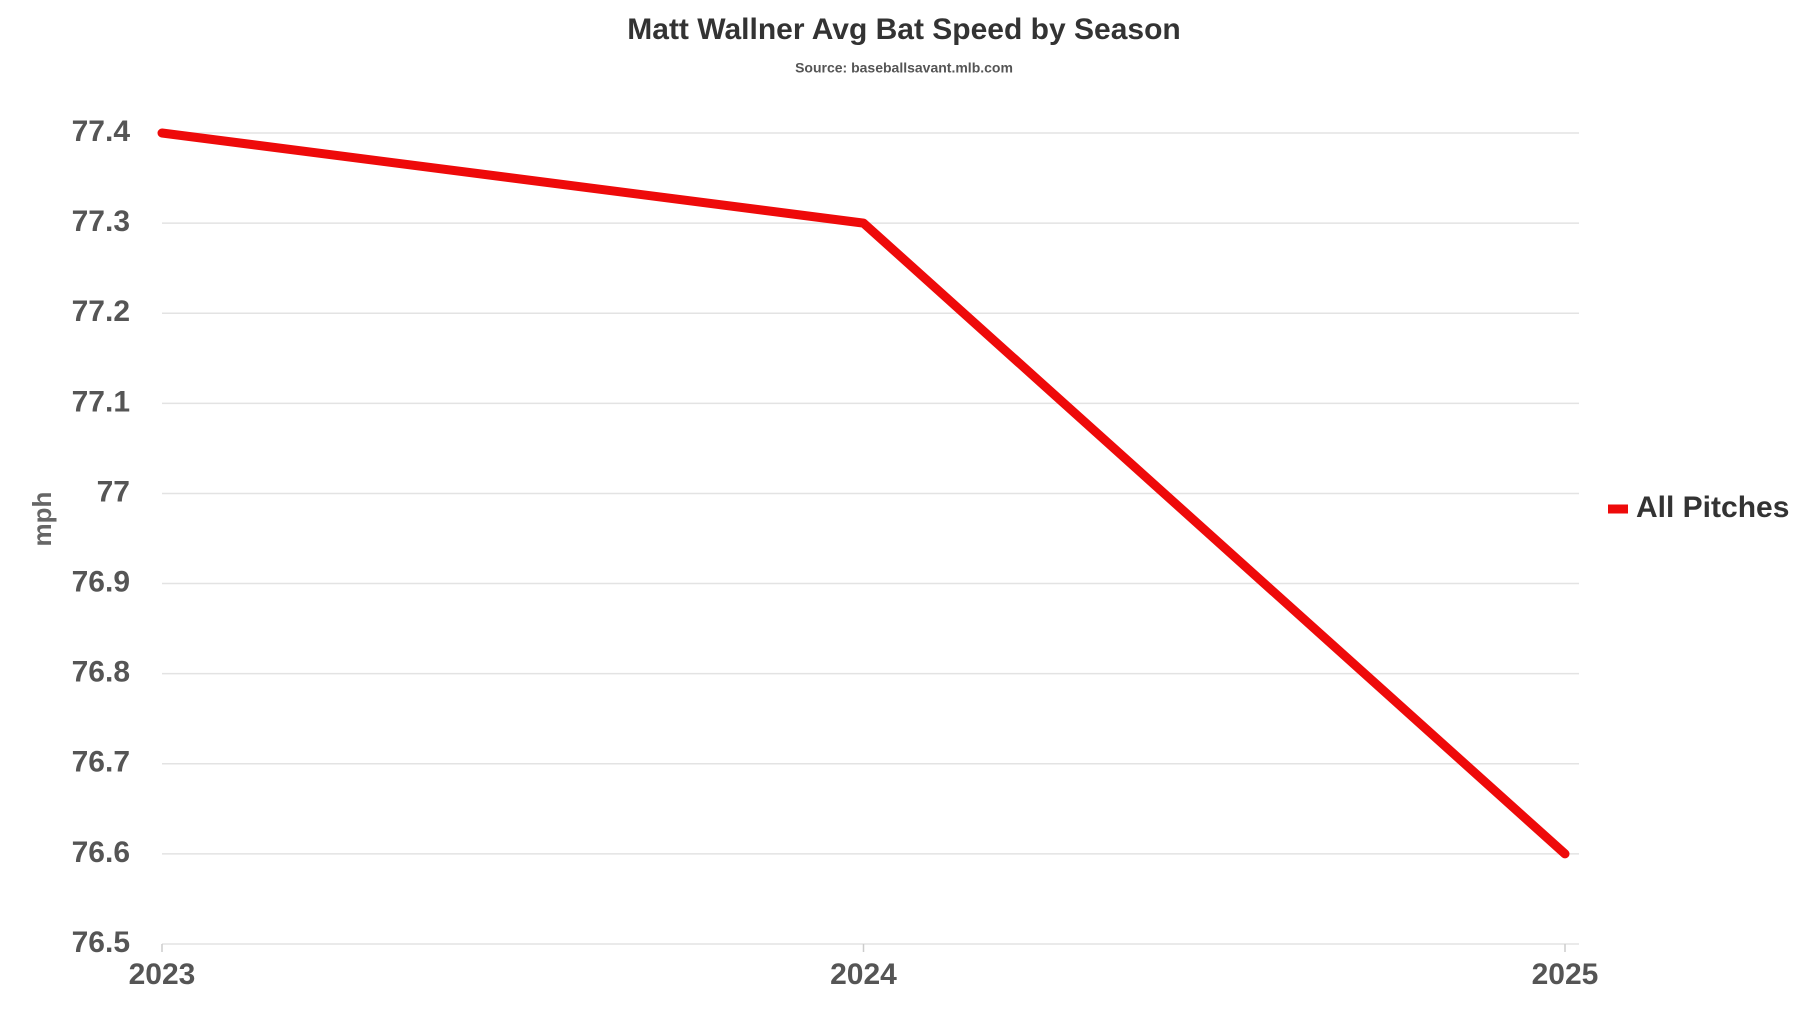 The image size is (1800, 1013). Describe the element at coordinates (101, 942) in the screenshot. I see `y-tick-label: 76.5` at that location.